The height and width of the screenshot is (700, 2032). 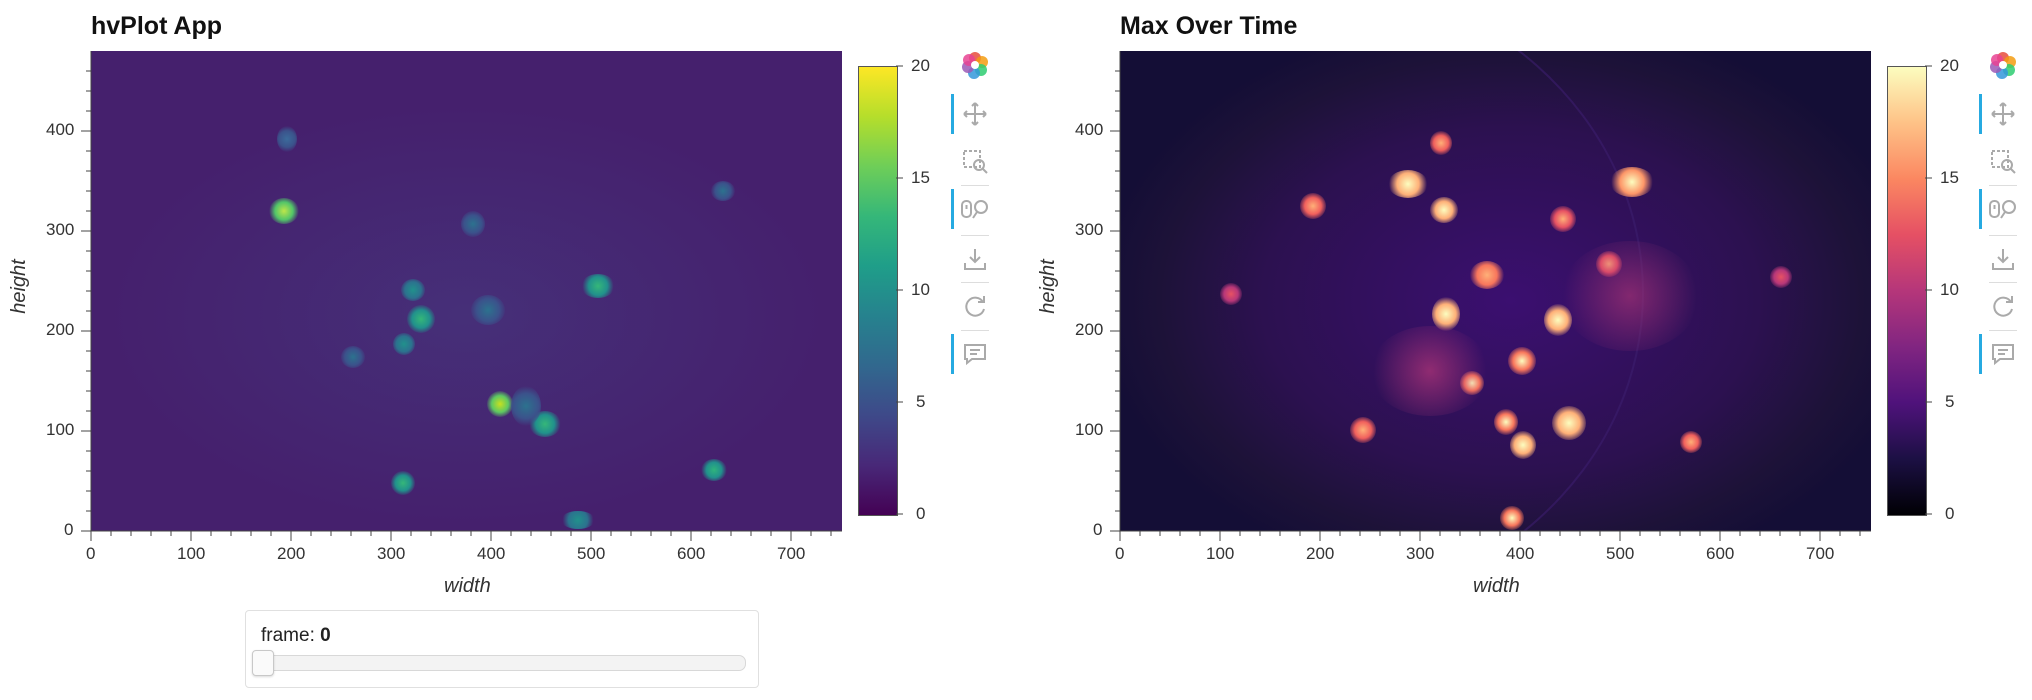 I want to click on reset-icon, so click(x=975, y=306).